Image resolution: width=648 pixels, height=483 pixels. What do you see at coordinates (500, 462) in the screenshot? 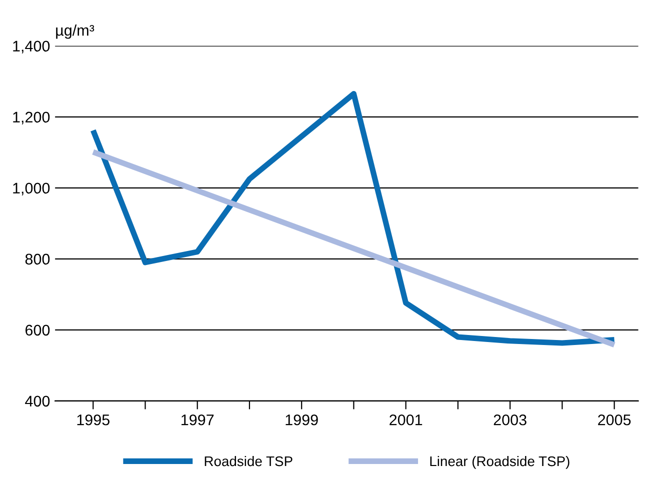
I see `legend-label: Linear (Roadside TSP)` at bounding box center [500, 462].